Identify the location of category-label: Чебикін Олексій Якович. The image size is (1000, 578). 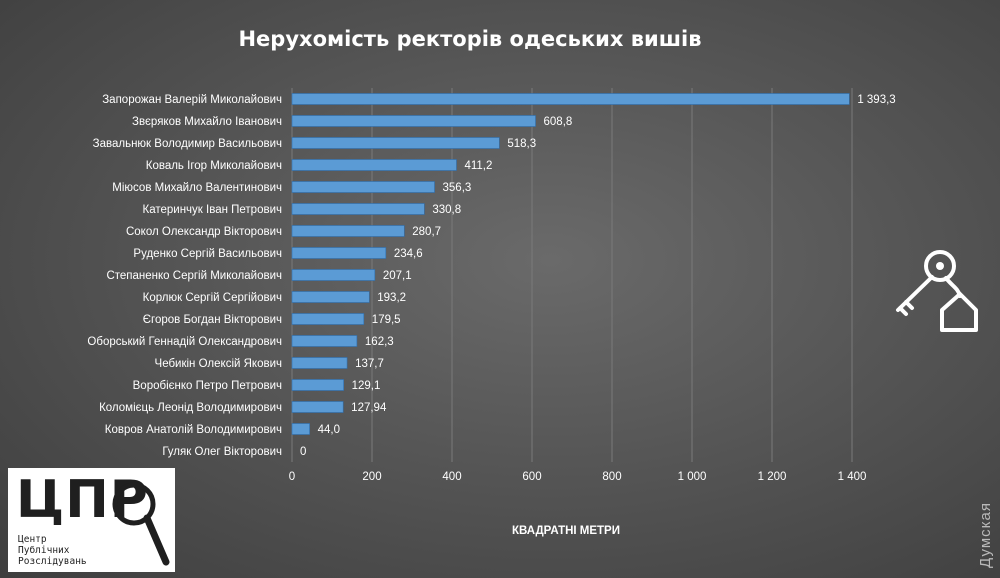
(218, 364).